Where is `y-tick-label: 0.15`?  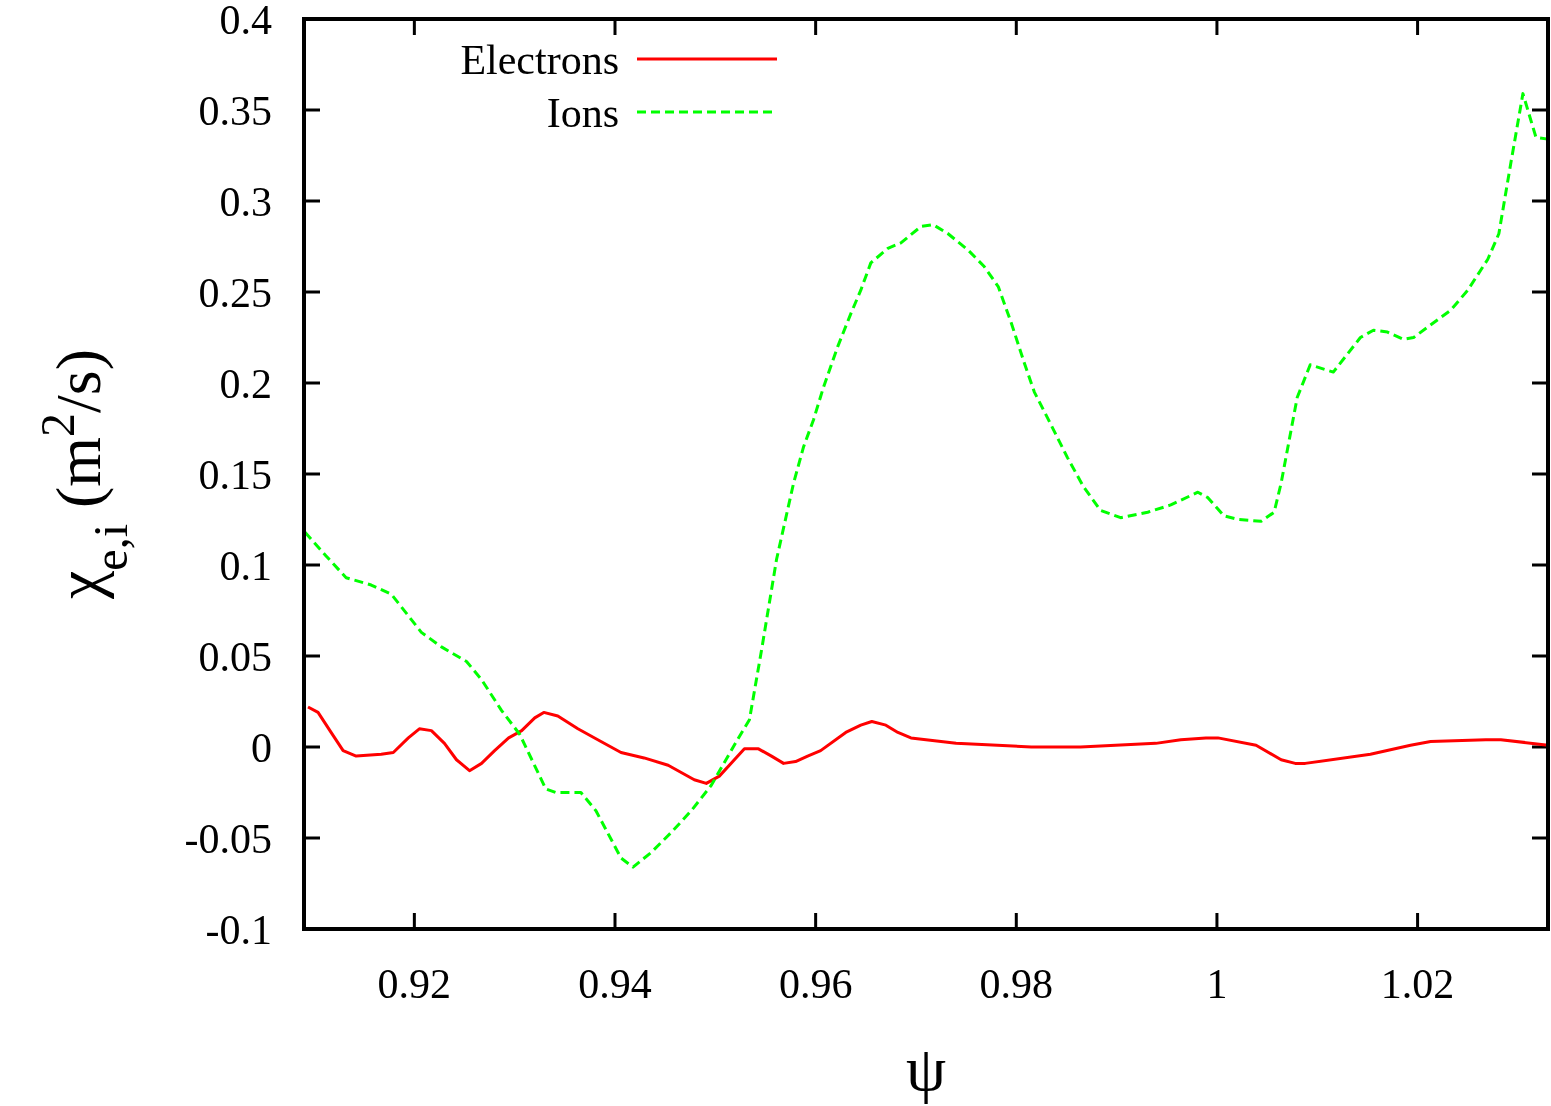
y-tick-label: 0.15 is located at coordinates (235, 474).